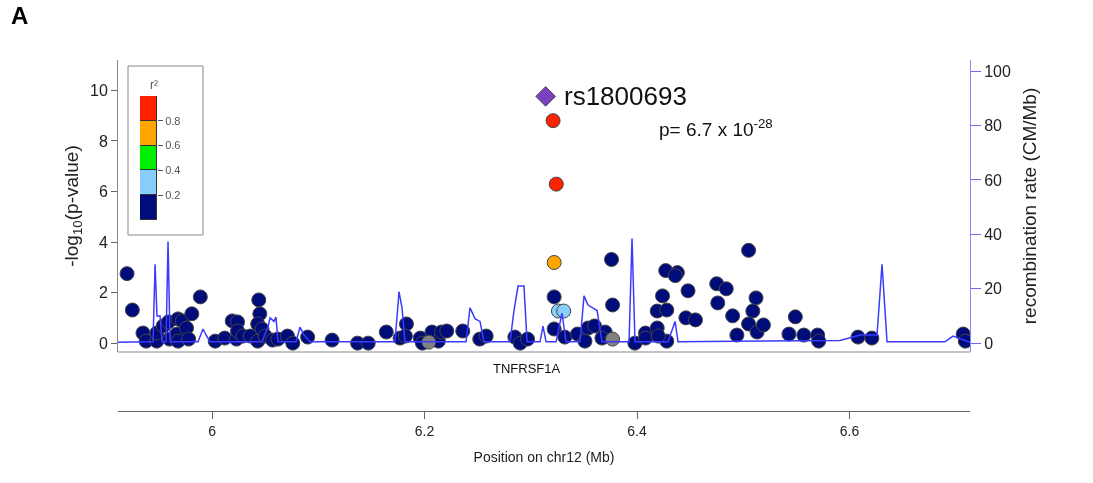  Describe the element at coordinates (99, 90) in the screenshot. I see `y-tick-label: 10` at that location.